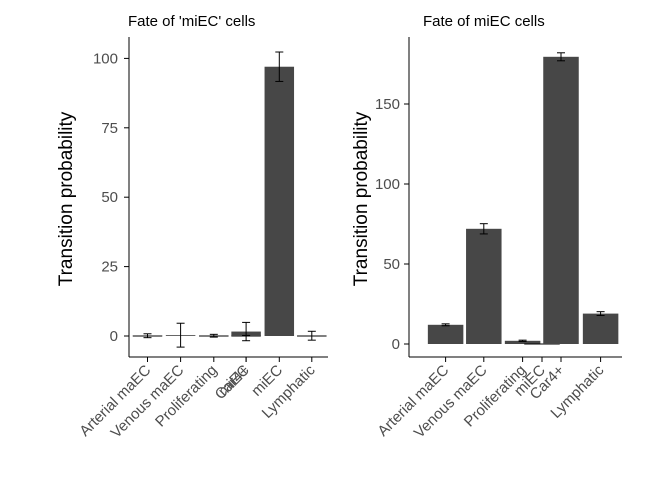 Image resolution: width=672 pixels, height=480 pixels. What do you see at coordinates (114, 336) in the screenshot?
I see `left-y-tick-label: 0` at bounding box center [114, 336].